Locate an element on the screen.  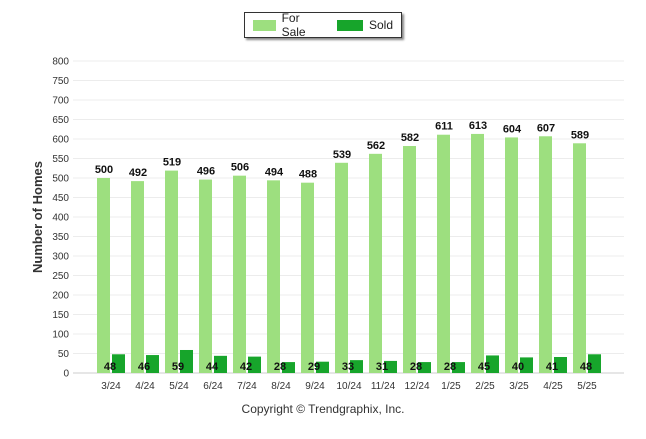
legend: For Sale Sold is located at coordinates (323, 25).